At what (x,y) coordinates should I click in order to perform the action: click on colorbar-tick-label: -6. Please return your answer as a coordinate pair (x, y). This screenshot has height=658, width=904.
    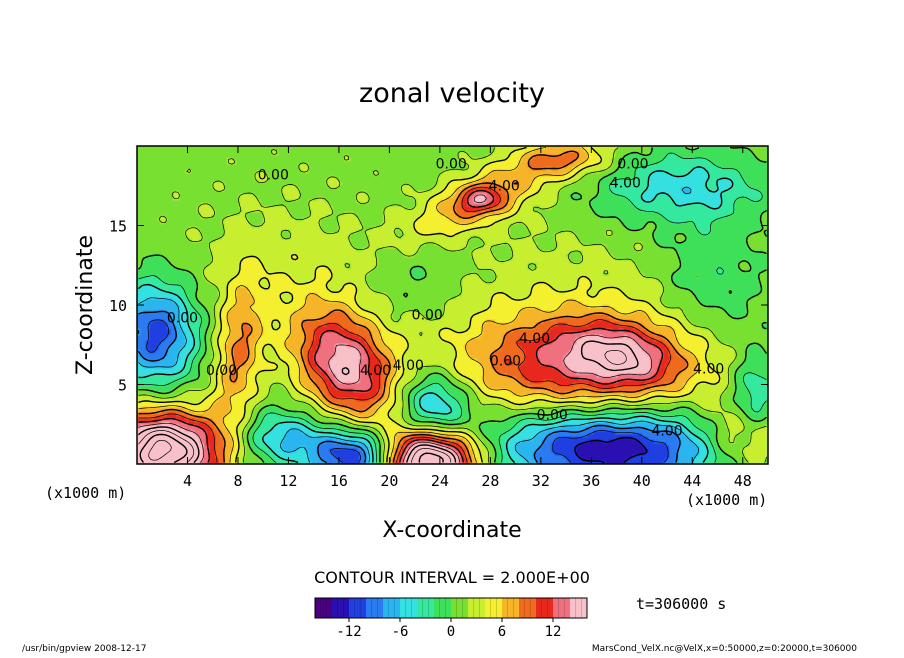
    Looking at the image, I should click on (400, 632).